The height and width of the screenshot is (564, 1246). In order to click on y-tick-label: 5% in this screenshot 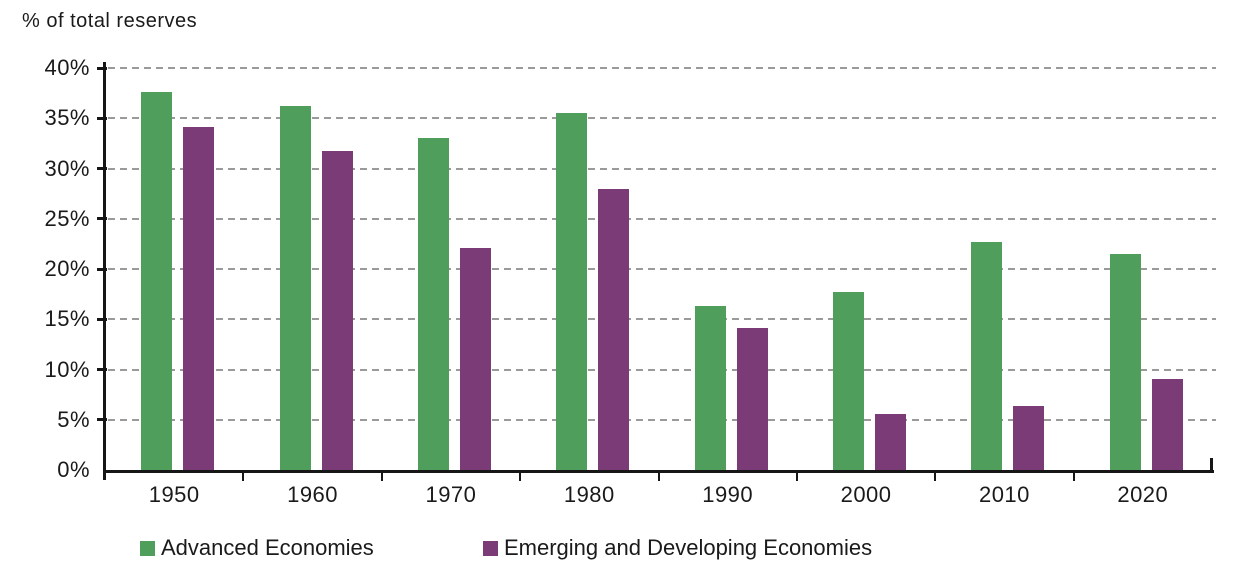, I will do `click(73, 419)`.